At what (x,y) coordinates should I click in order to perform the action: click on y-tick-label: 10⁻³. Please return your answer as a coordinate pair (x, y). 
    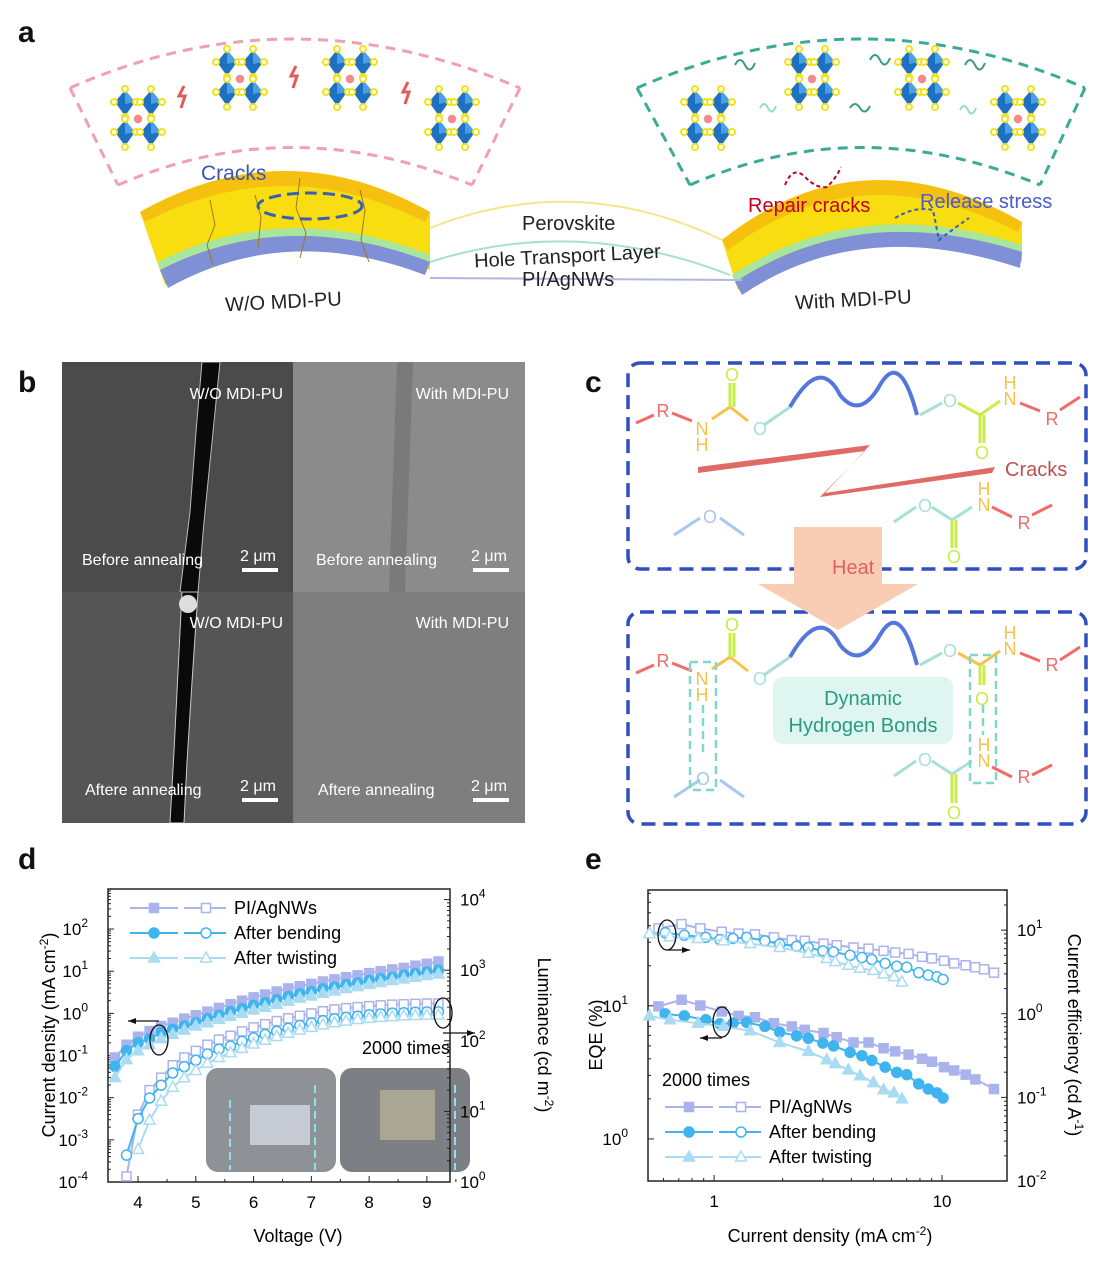
    Looking at the image, I should click on (73, 1138).